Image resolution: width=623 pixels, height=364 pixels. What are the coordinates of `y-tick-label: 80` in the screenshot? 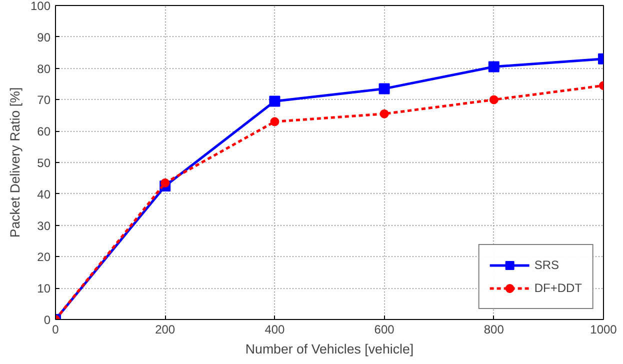 It's located at (44, 69).